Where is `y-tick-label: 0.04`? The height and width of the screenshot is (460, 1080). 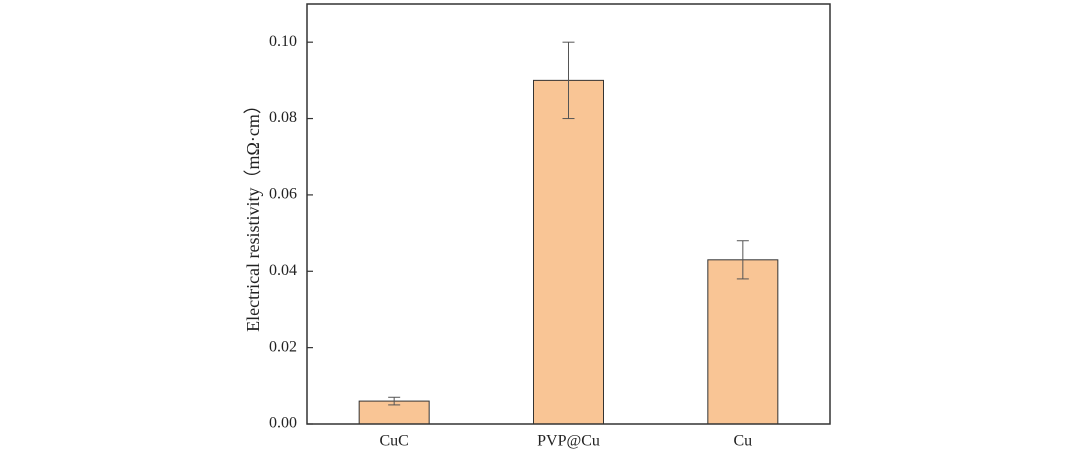
y-tick-label: 0.04 is located at coordinates (283, 270).